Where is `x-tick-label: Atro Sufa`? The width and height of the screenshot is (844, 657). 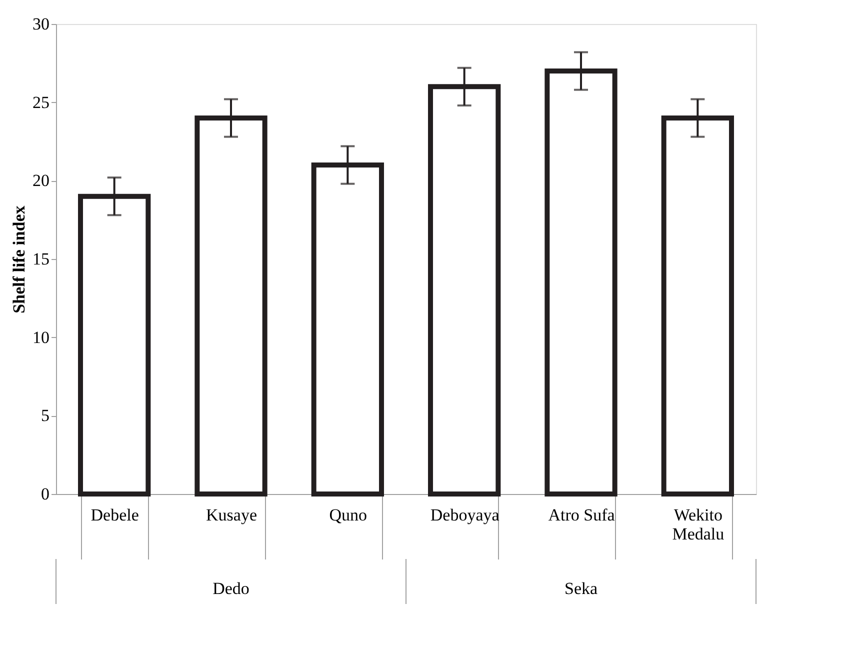
x-tick-label: Atro Sufa is located at coordinates (582, 515).